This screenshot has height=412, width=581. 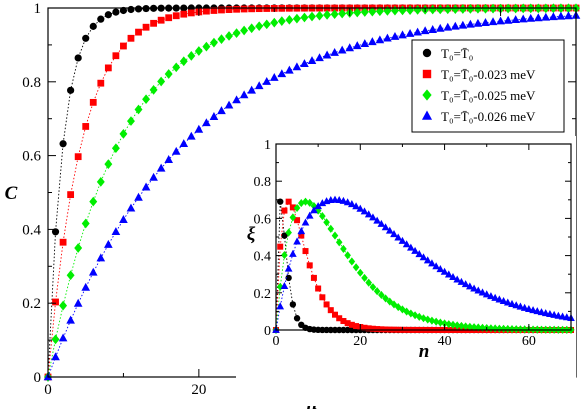 What do you see at coordinates (31, 83) in the screenshot?
I see `y-tick-label: 0.8` at bounding box center [31, 83].